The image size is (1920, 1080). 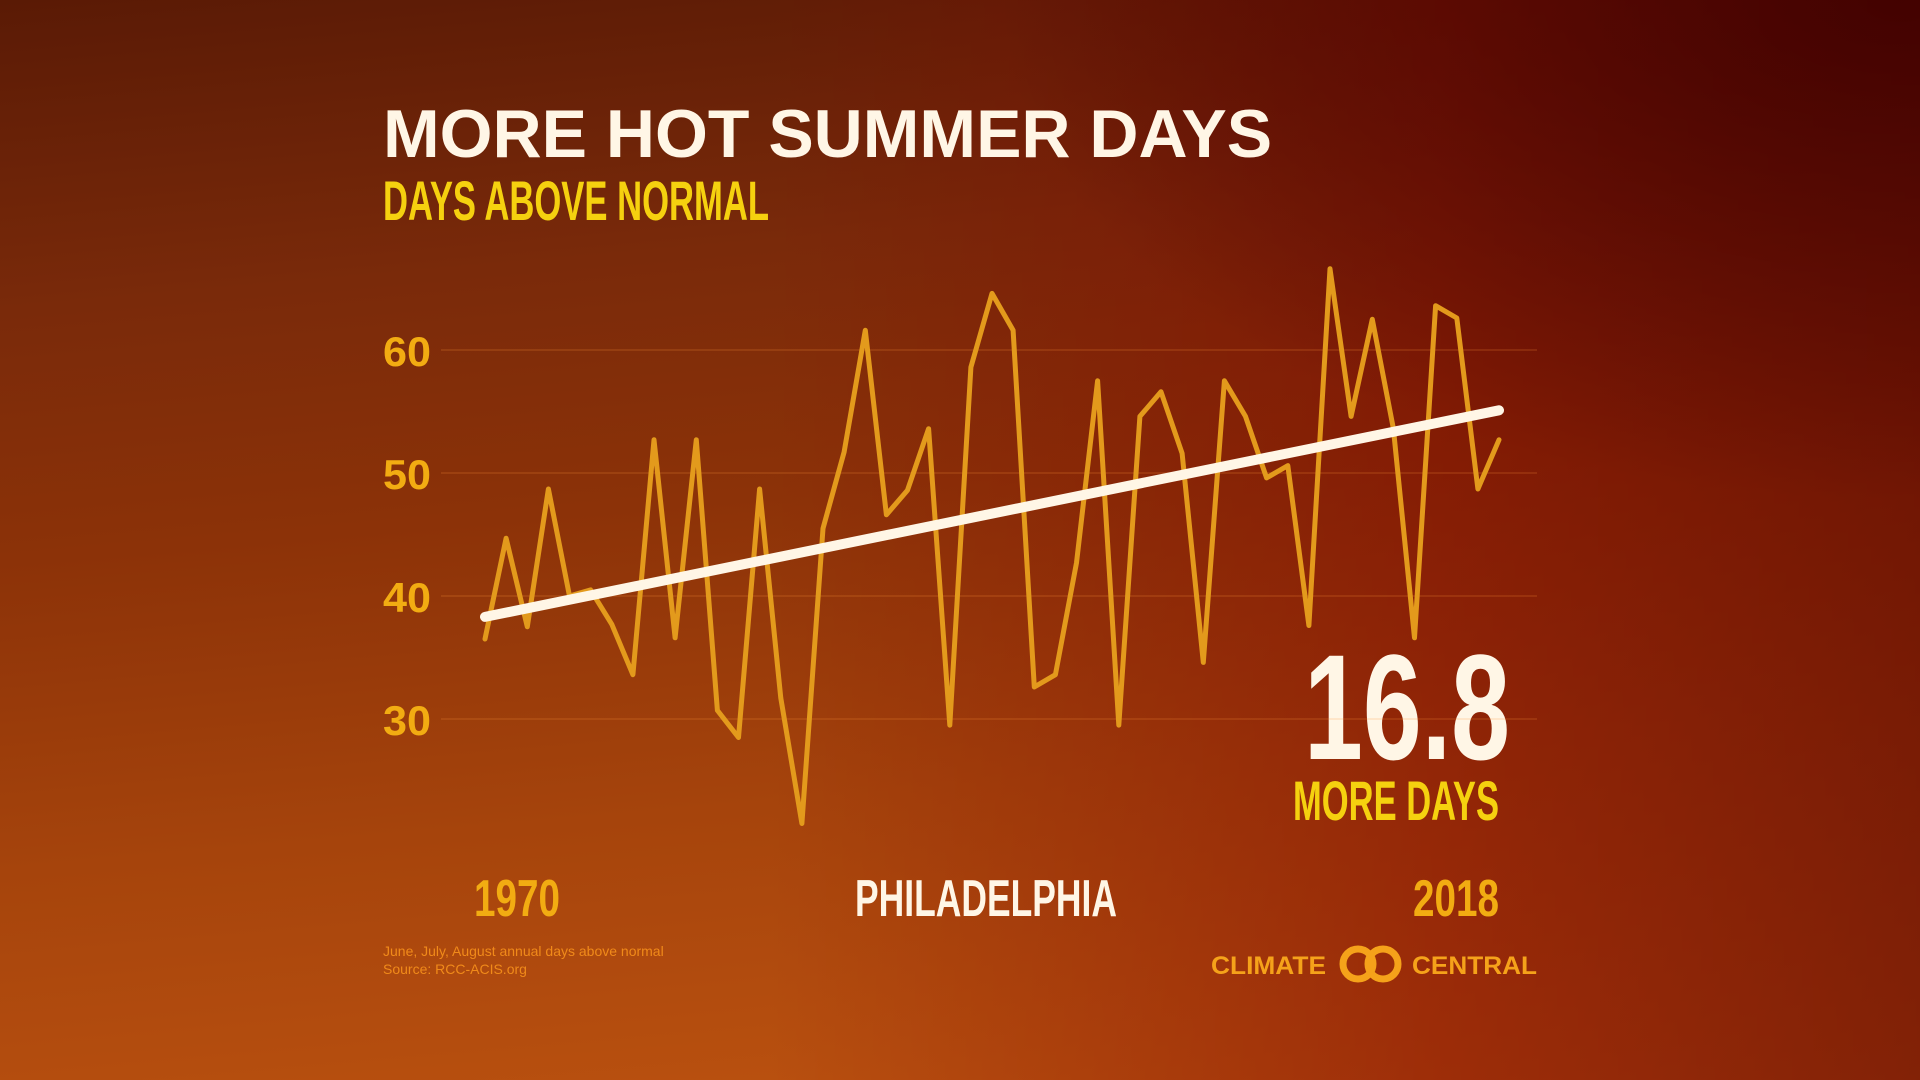 I want to click on logo-text: CLIMATE, so click(x=1268, y=966).